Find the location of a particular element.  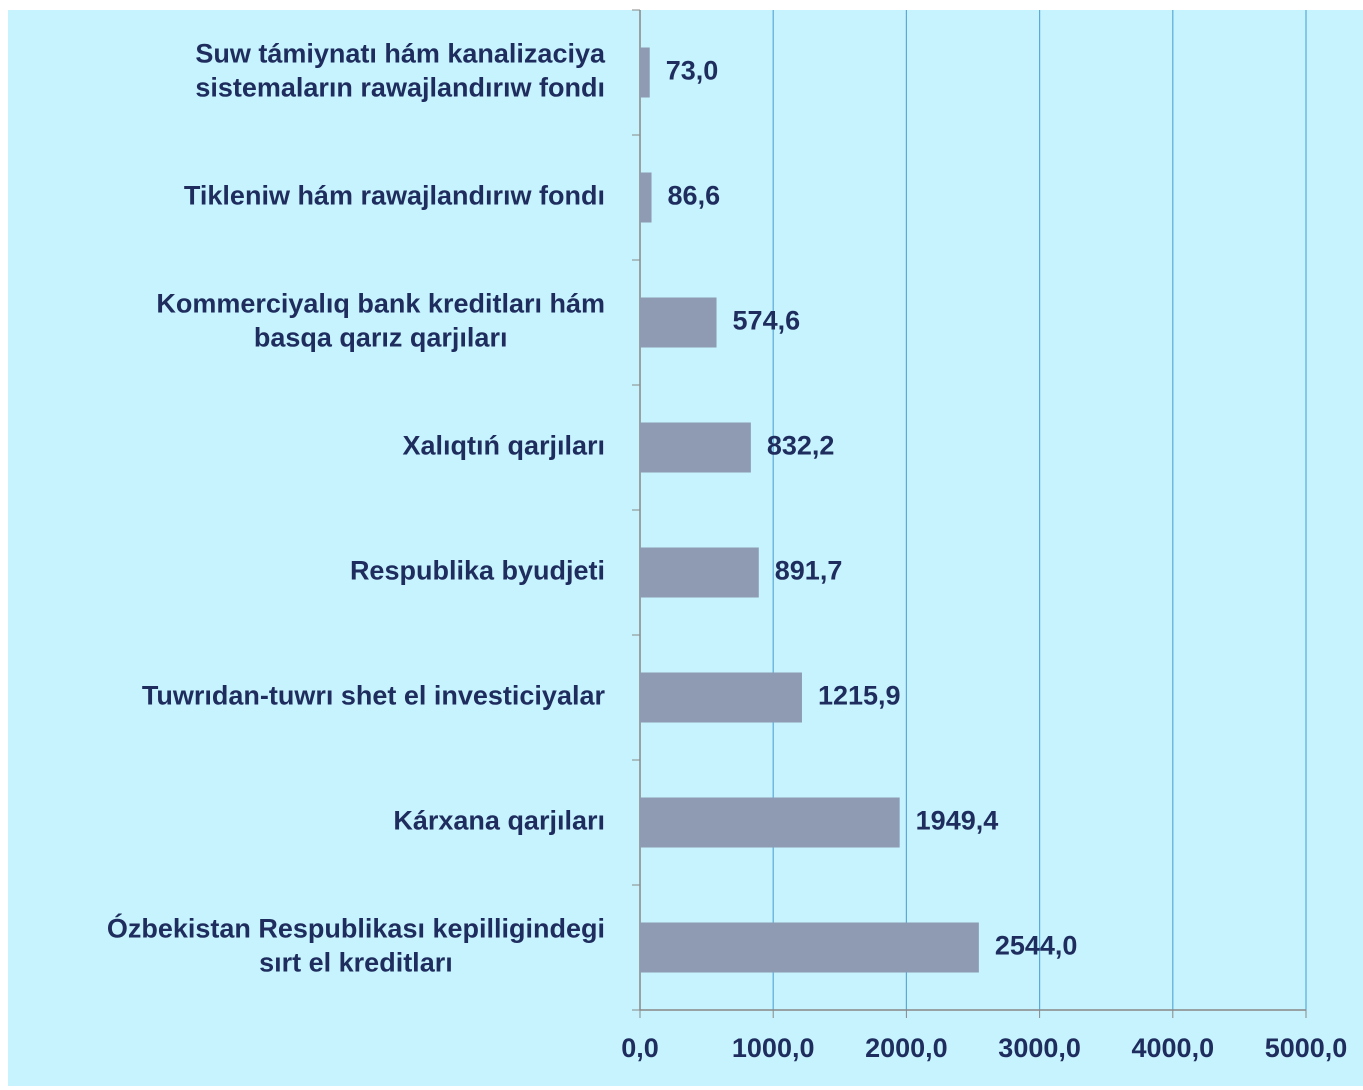

y-tick-label: Kárxana qarjıları is located at coordinates (499, 821).